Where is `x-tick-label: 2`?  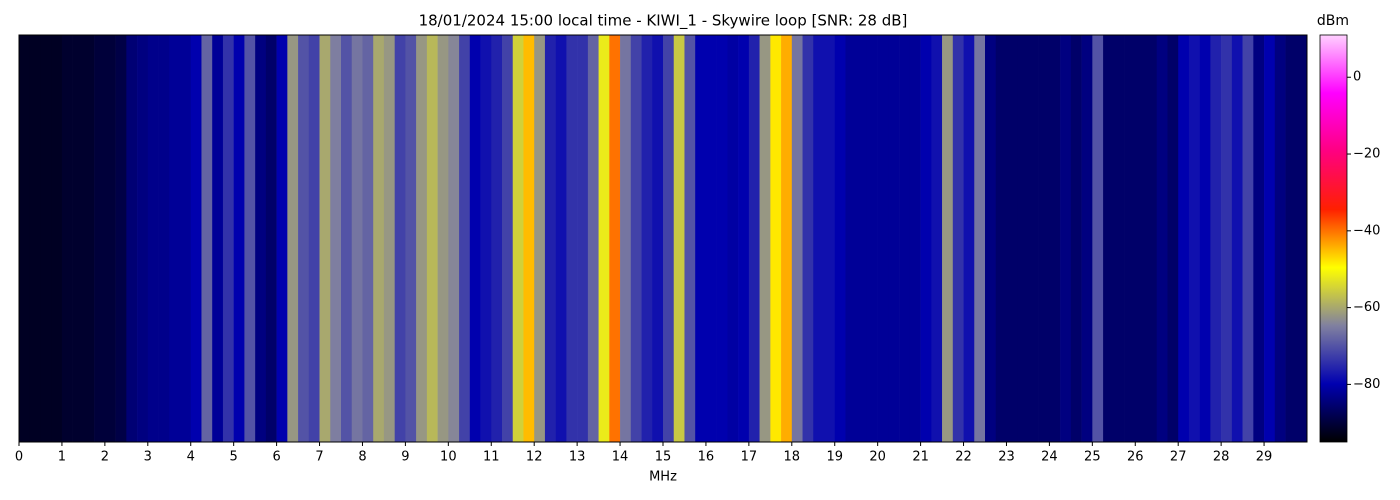
x-tick-label: 2 is located at coordinates (105, 457).